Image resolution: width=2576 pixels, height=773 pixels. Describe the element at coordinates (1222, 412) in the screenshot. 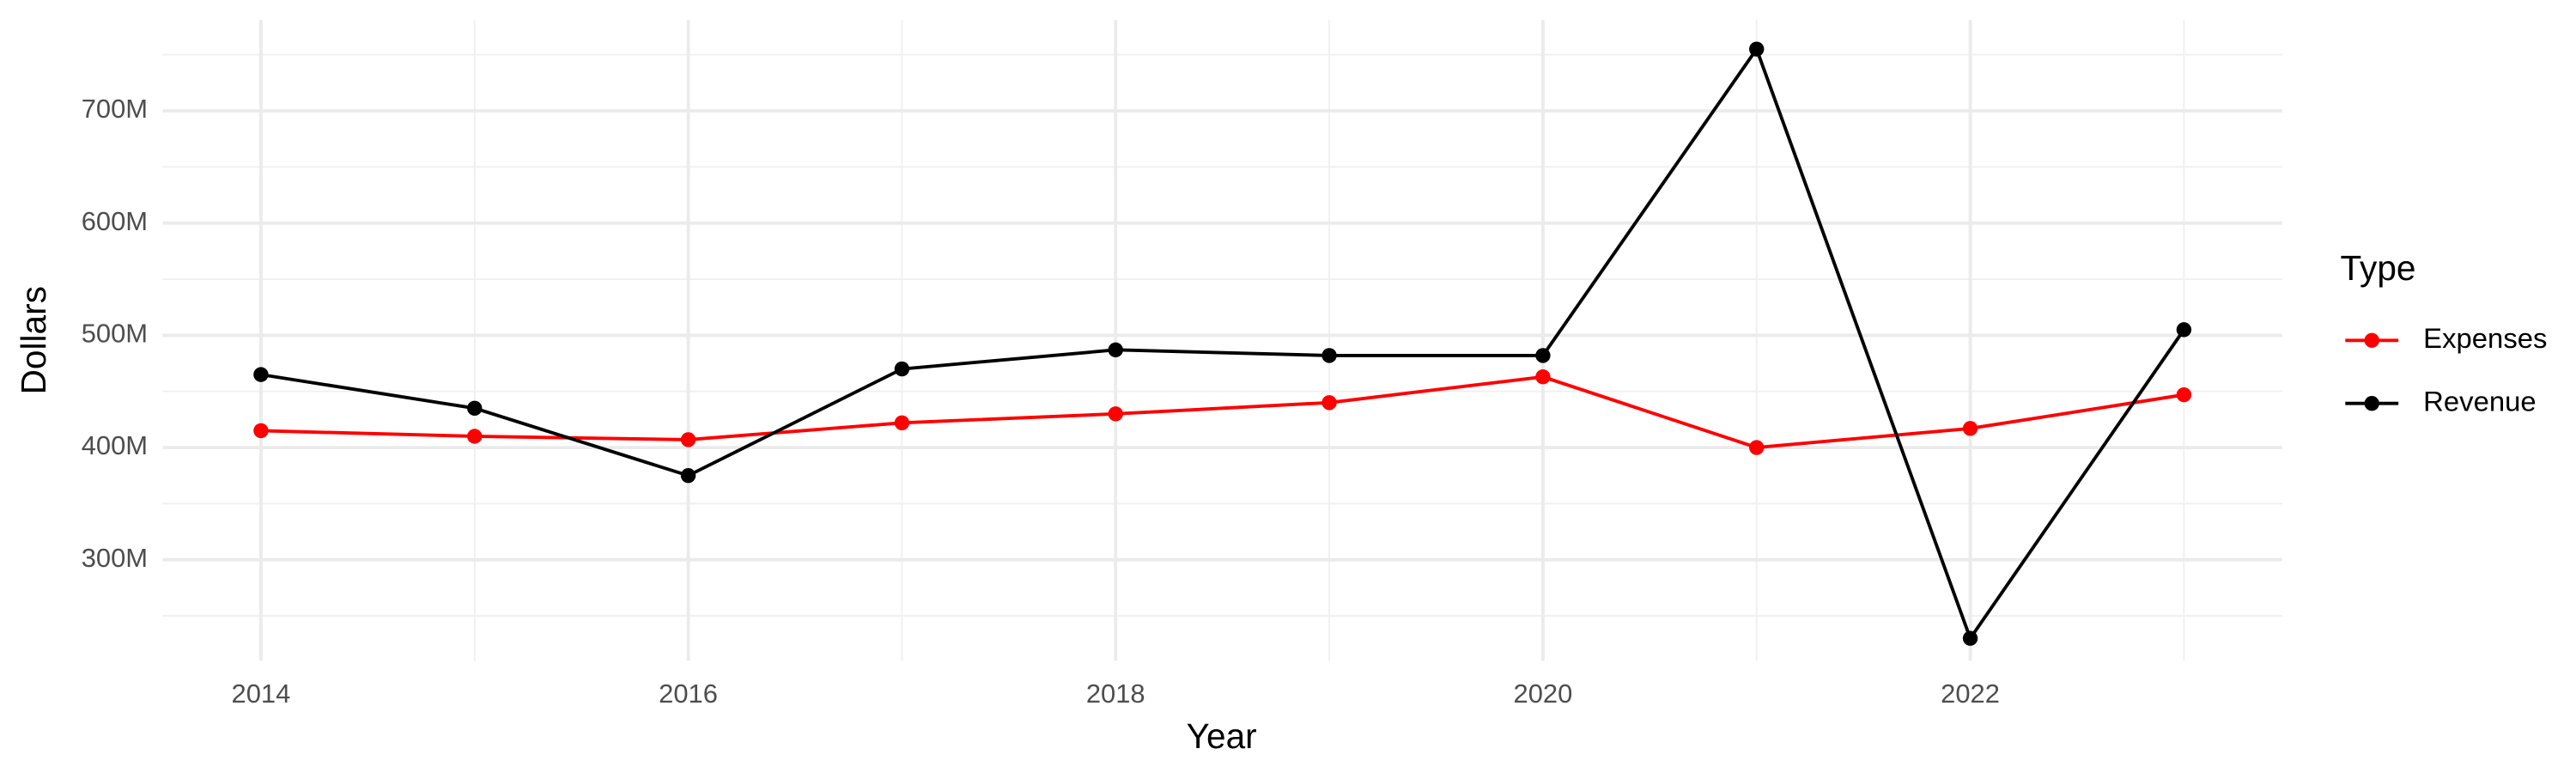

I see `series-line` at that location.